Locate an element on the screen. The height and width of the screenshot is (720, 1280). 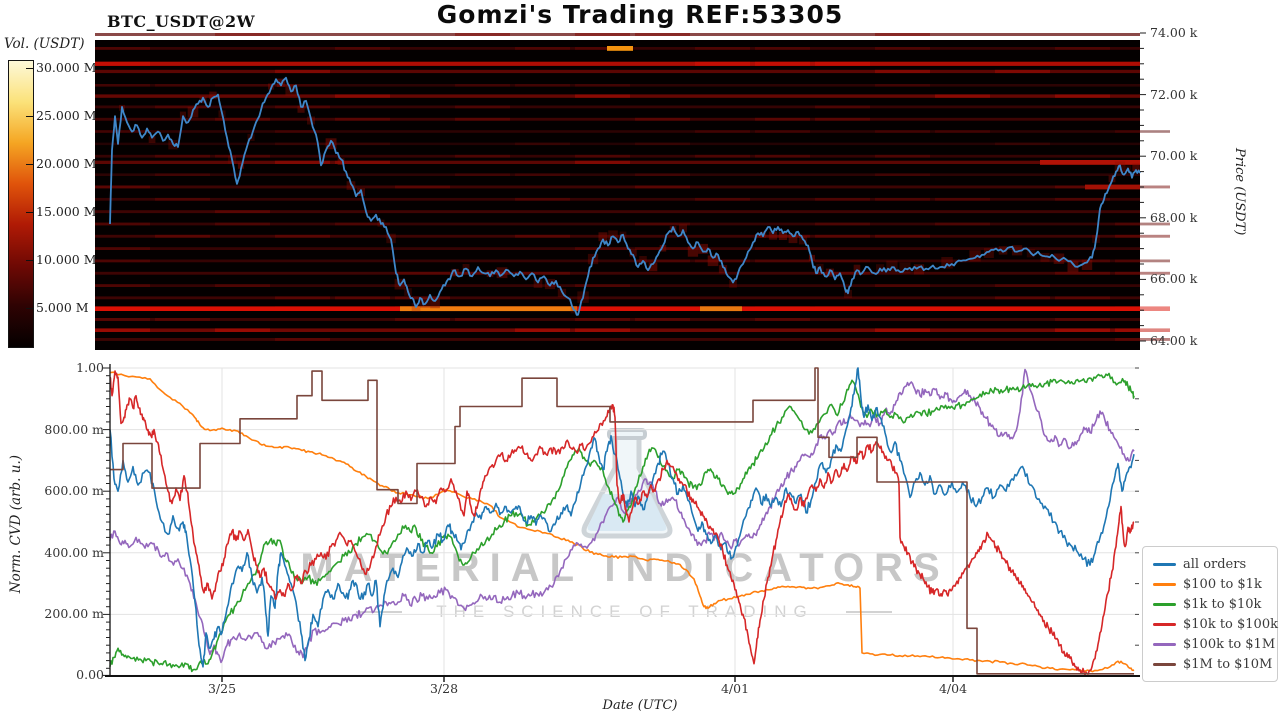
cvd-ytick-label: 200.00 m is located at coordinates (74, 614).